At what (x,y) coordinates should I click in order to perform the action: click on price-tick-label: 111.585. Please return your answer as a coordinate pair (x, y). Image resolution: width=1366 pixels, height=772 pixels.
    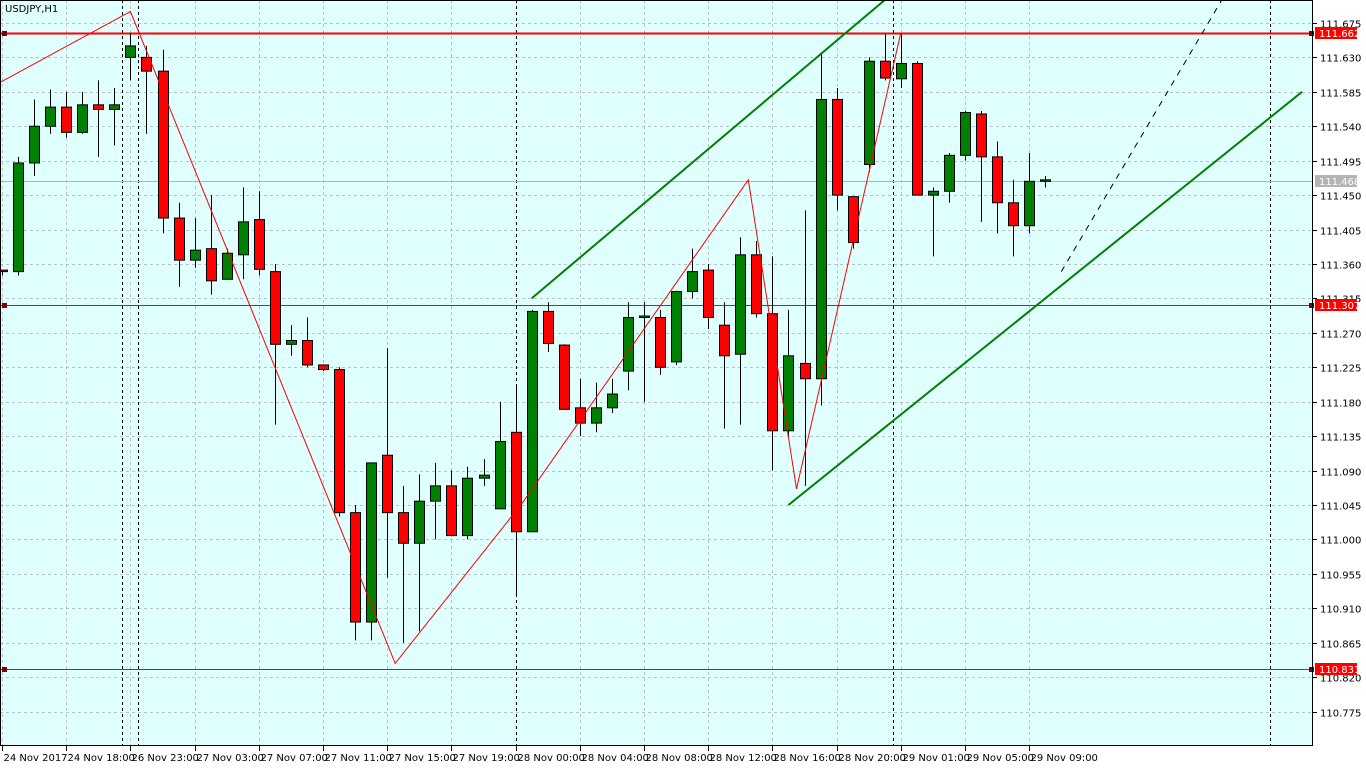
    Looking at the image, I should click on (1340, 94).